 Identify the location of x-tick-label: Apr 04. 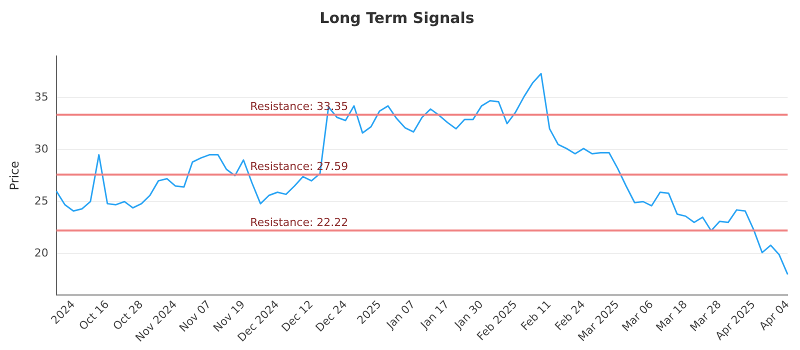
(774, 315).